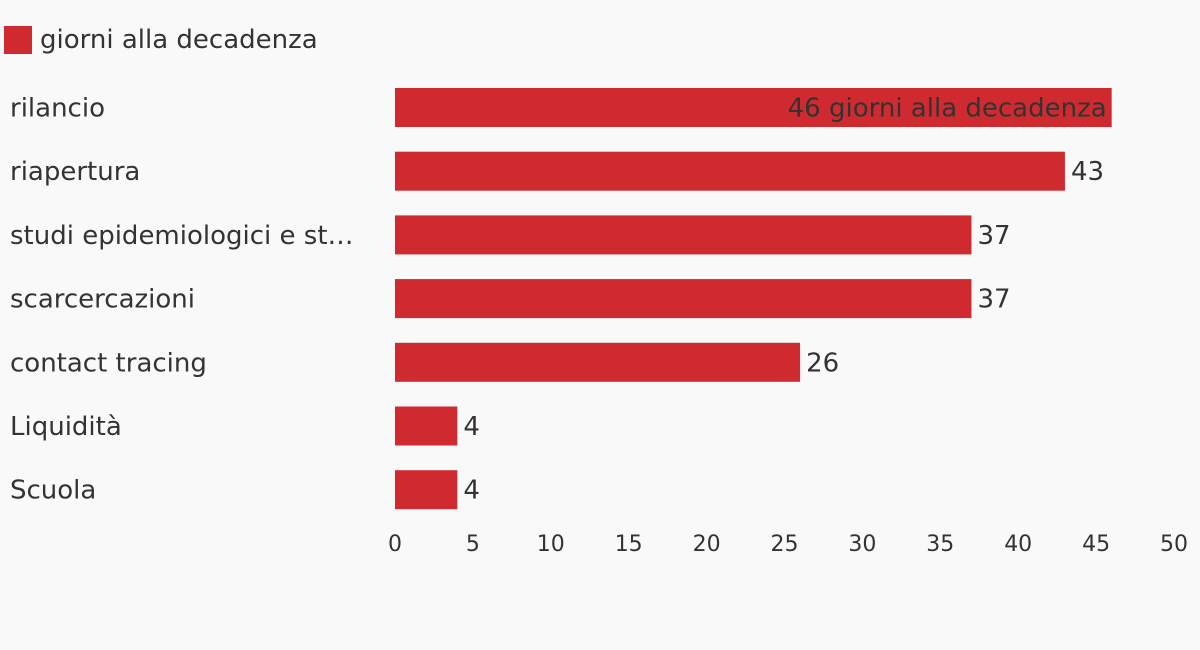  I want to click on category-label: rilancio, so click(57, 109).